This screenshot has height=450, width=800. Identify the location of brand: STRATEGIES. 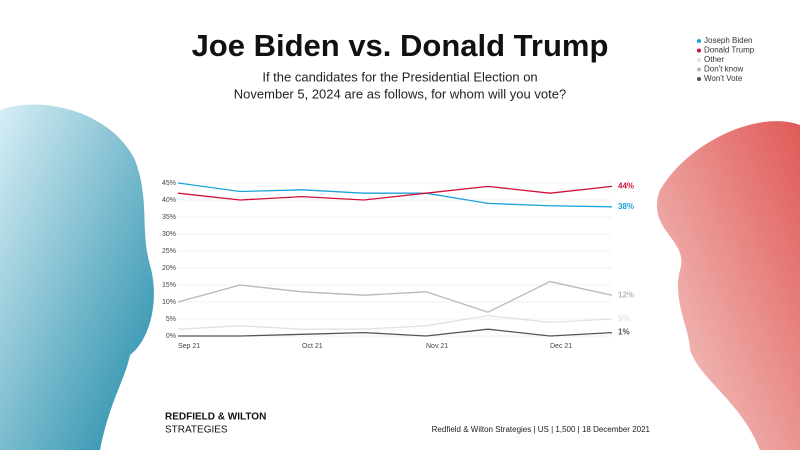
(196, 430).